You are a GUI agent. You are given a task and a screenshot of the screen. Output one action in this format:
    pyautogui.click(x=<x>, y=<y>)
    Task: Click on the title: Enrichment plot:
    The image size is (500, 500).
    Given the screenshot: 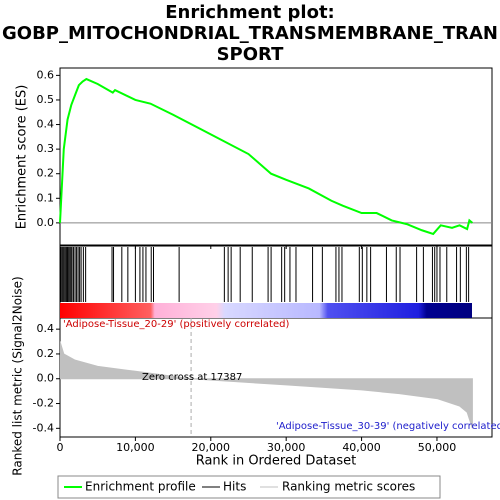 What is the action you would take?
    pyautogui.click(x=250, y=12)
    